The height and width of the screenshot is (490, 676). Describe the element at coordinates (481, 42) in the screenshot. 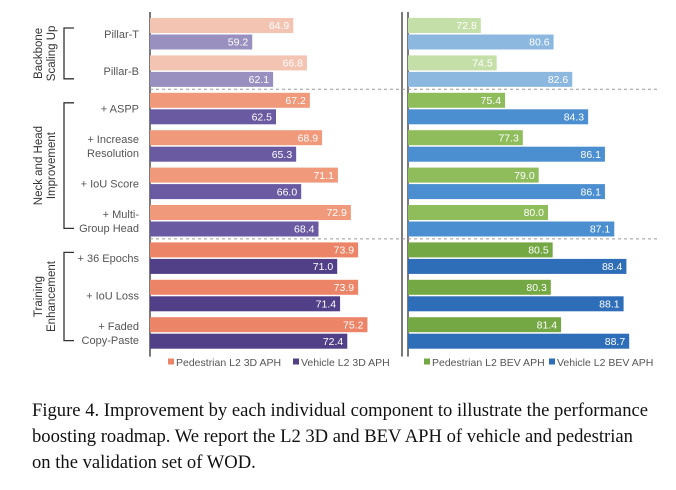

I see `bar-panel2-series2-row1` at that location.